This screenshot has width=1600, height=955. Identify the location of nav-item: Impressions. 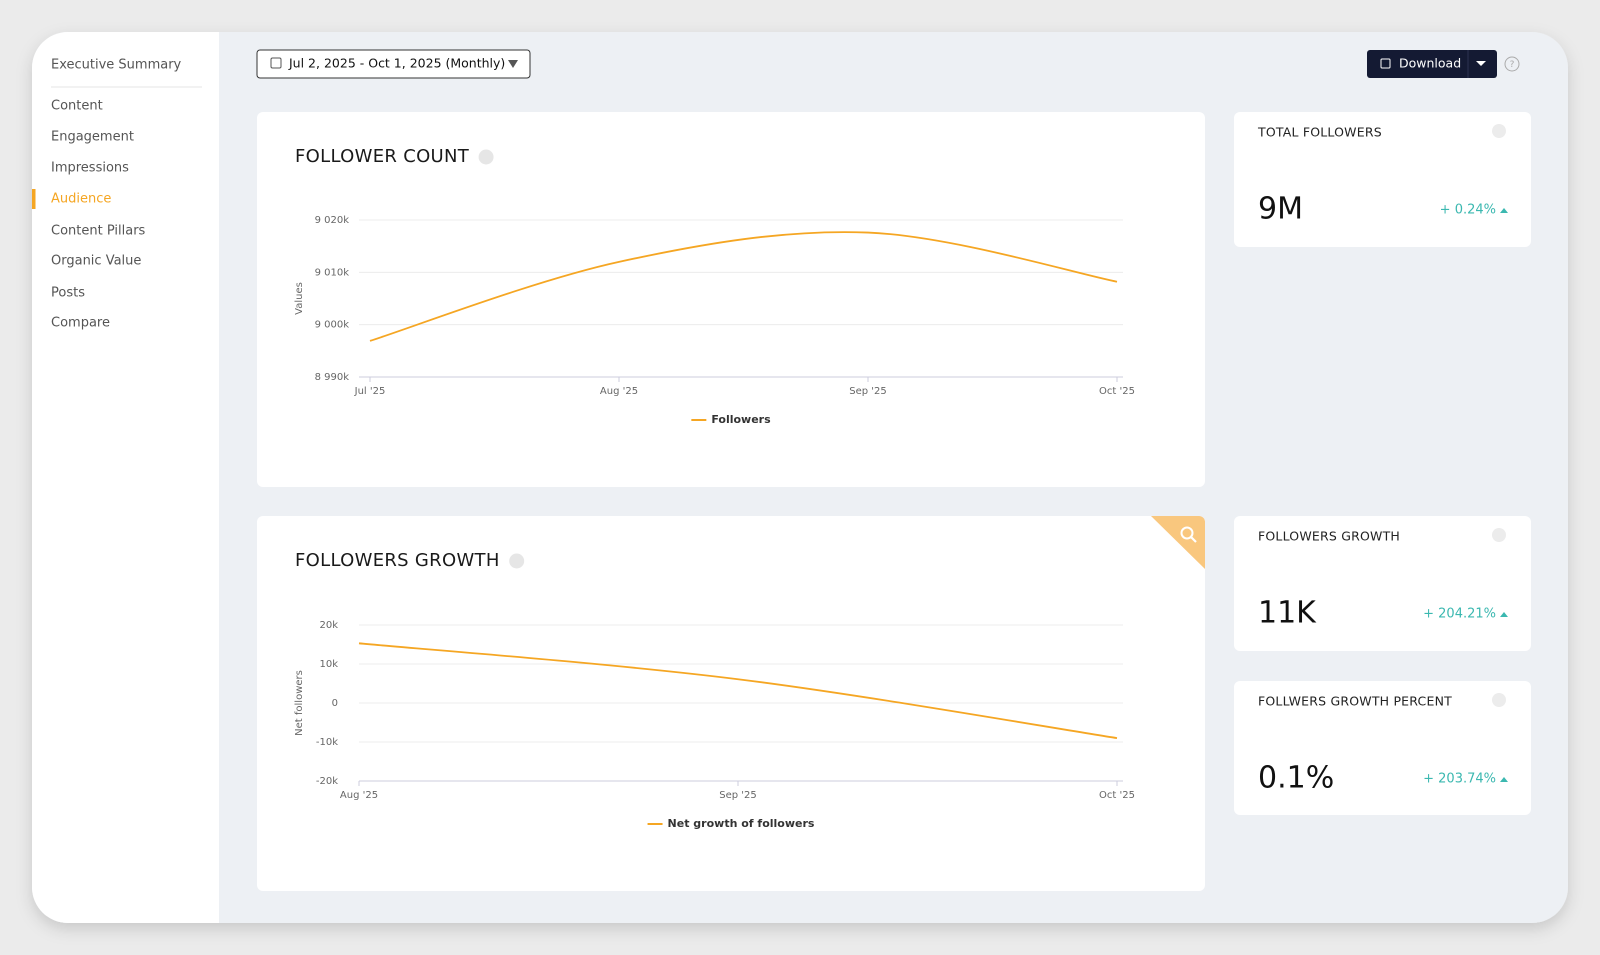
(90, 168).